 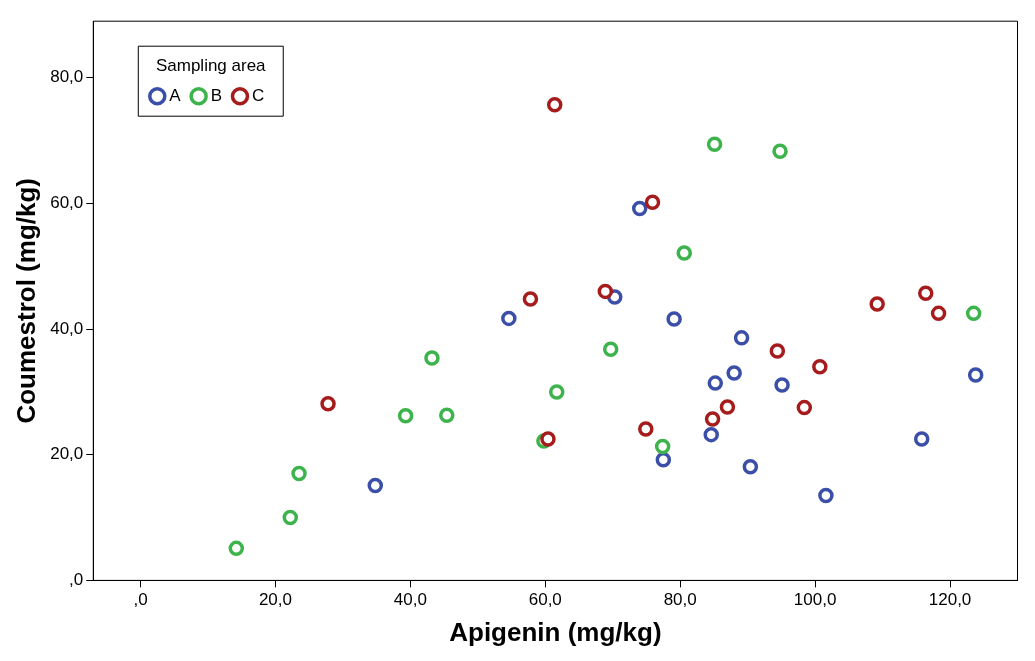 What do you see at coordinates (216, 95) in the screenshot?
I see `legend-label: B` at bounding box center [216, 95].